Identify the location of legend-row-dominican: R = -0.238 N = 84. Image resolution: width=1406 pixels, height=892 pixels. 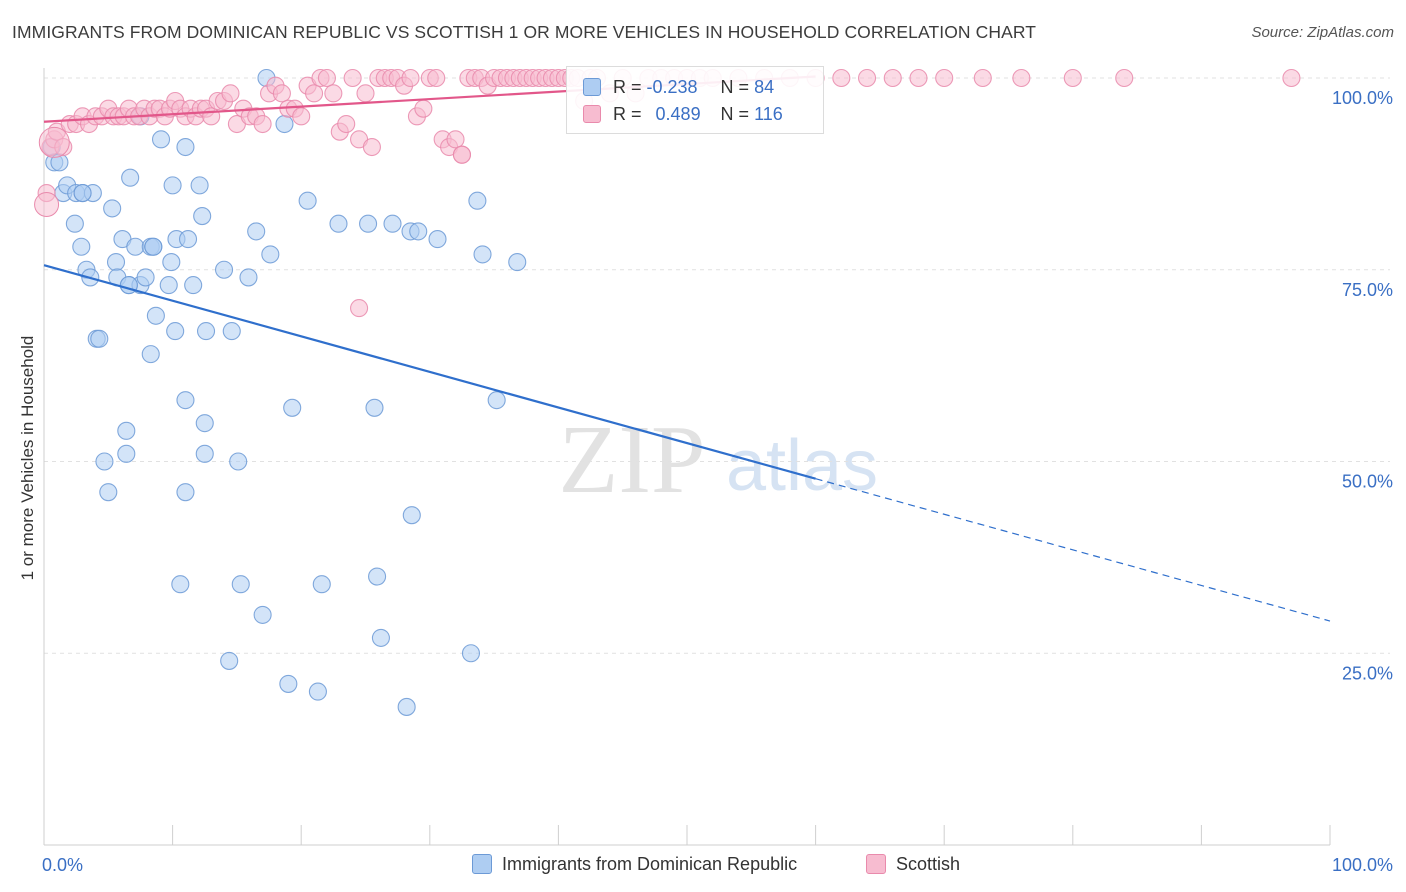
(678, 87).